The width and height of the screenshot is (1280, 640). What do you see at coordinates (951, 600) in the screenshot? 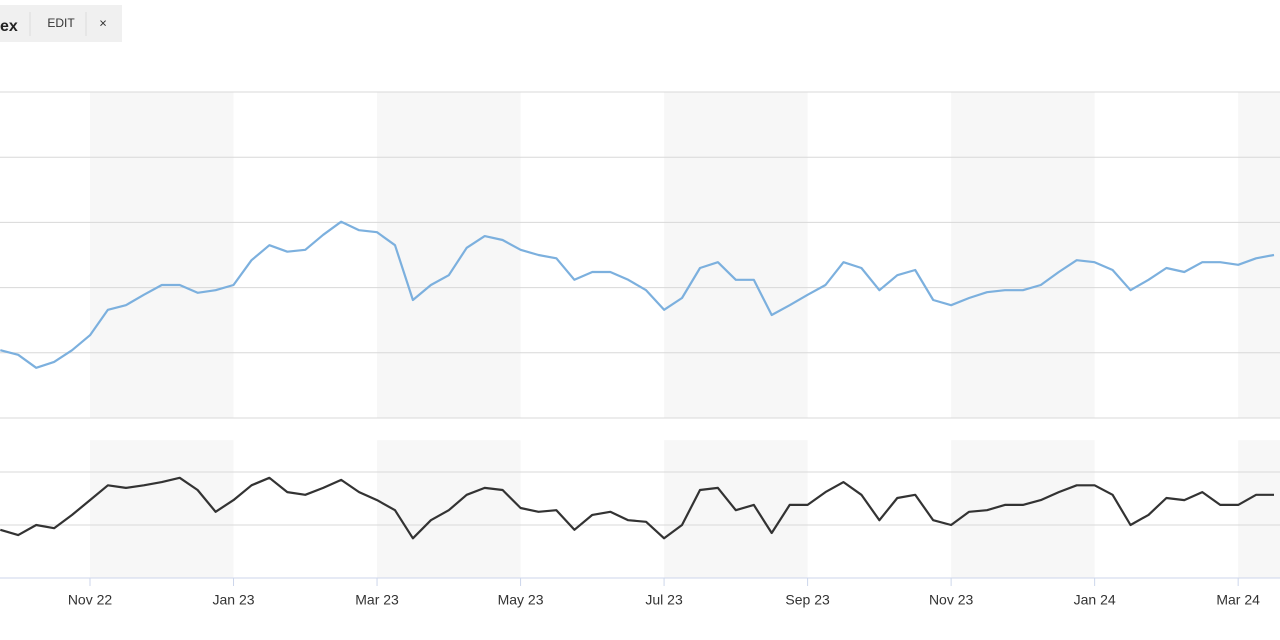
I see `x-tick-label: Nov 23` at bounding box center [951, 600].